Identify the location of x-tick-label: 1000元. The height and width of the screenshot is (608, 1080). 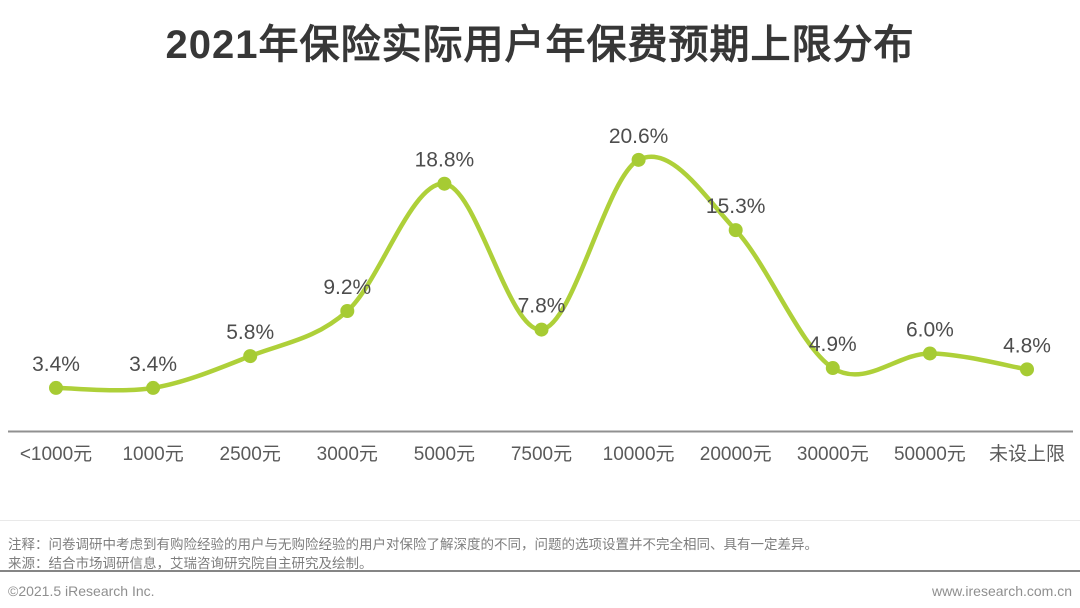
(152, 454).